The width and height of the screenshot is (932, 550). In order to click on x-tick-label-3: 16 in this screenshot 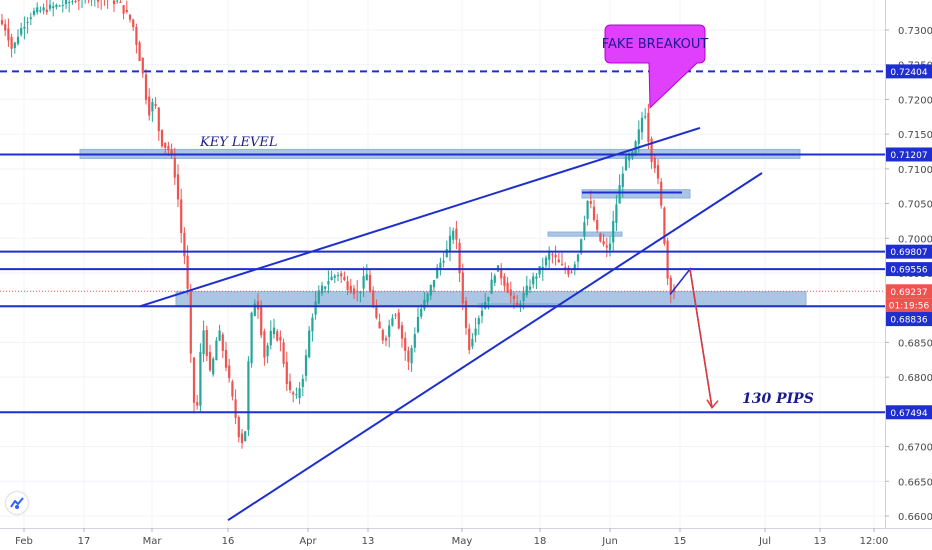, I will do `click(228, 541)`.